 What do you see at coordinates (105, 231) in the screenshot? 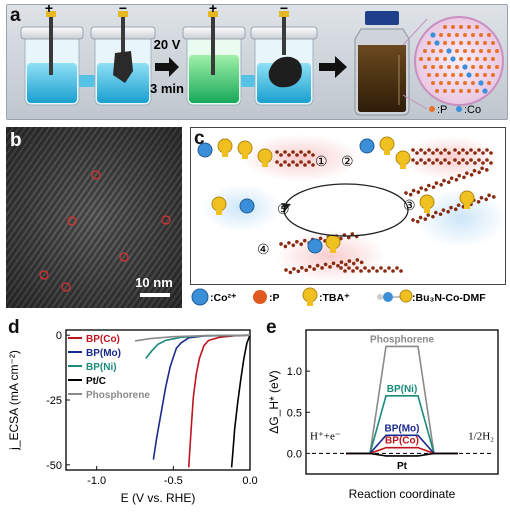
I see `co-atom-markers` at bounding box center [105, 231].